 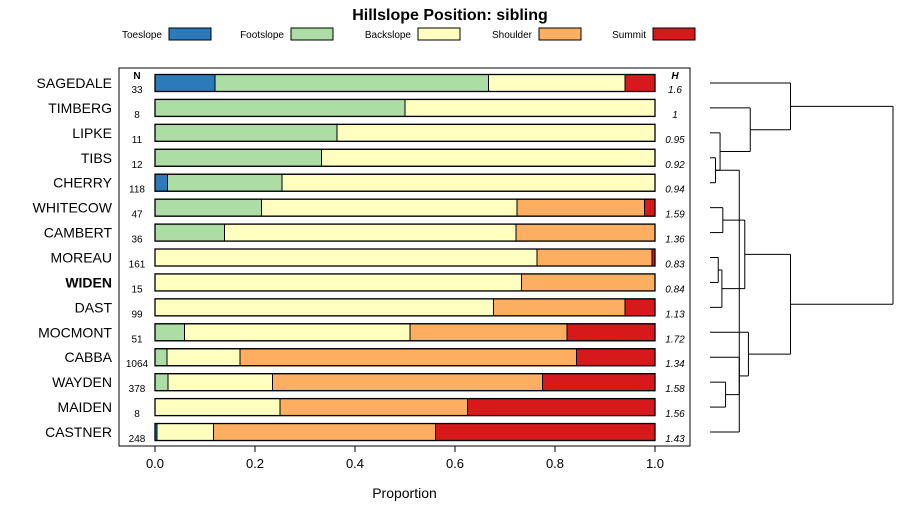 I want to click on row-lipke: LIPKE 11 0.95, so click(x=378, y=134).